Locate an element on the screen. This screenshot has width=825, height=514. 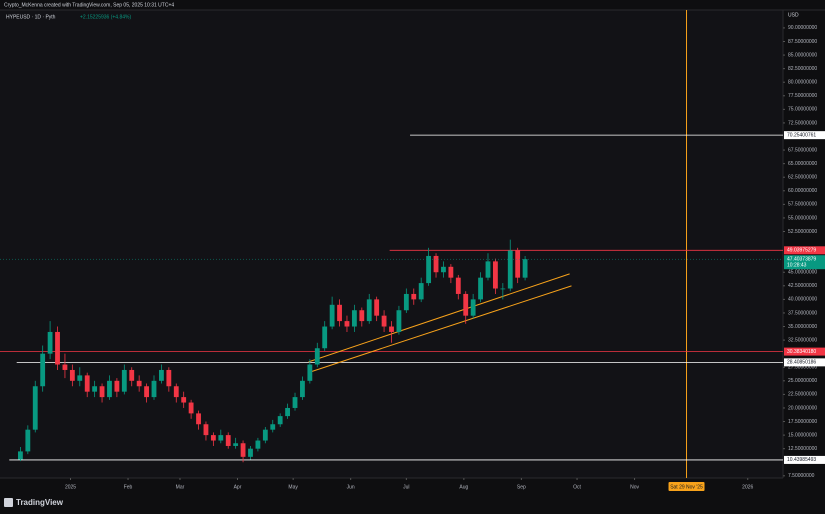
x-tick-label: Feb is located at coordinates (128, 487).